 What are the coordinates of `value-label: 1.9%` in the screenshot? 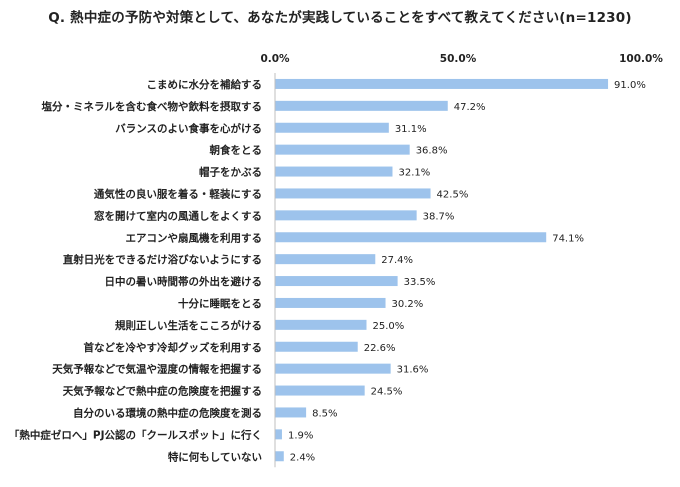 It's located at (300, 435).